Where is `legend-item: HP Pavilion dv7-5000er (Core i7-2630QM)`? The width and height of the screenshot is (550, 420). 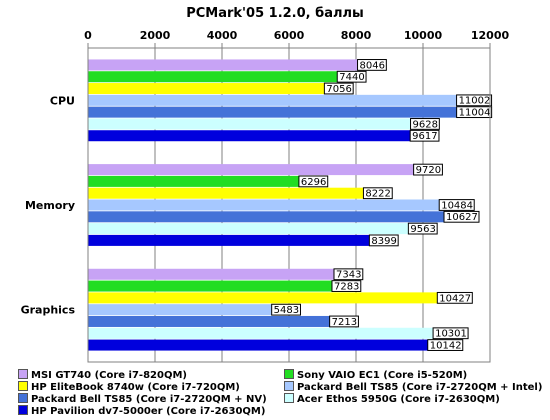
legend-item: HP Pavilion dv7-5000er (Core i7-2630QM) is located at coordinates (141, 411).